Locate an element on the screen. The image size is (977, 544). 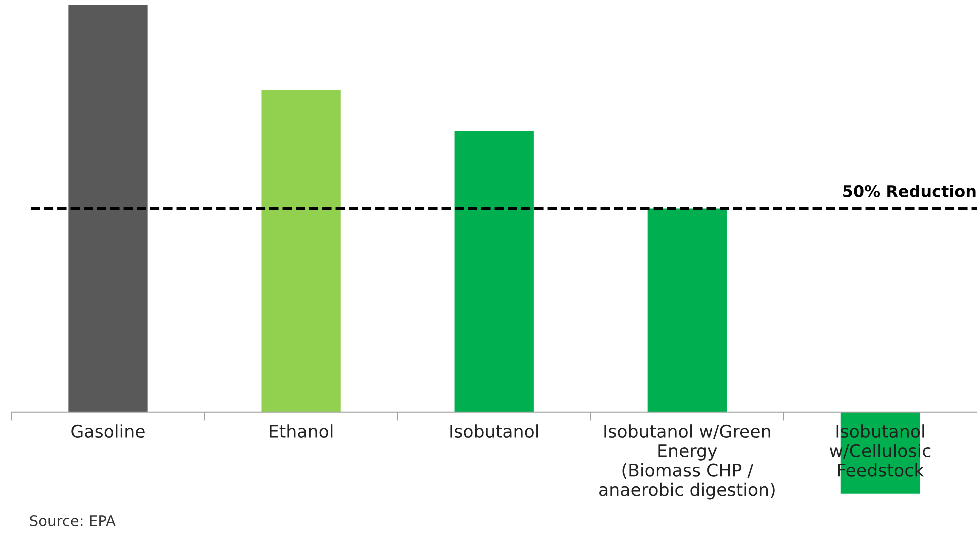
x-tick-label: Isobutanol w/Green Energy (Biomass CHP / anaerobic digestion) is located at coordinates (687, 462).